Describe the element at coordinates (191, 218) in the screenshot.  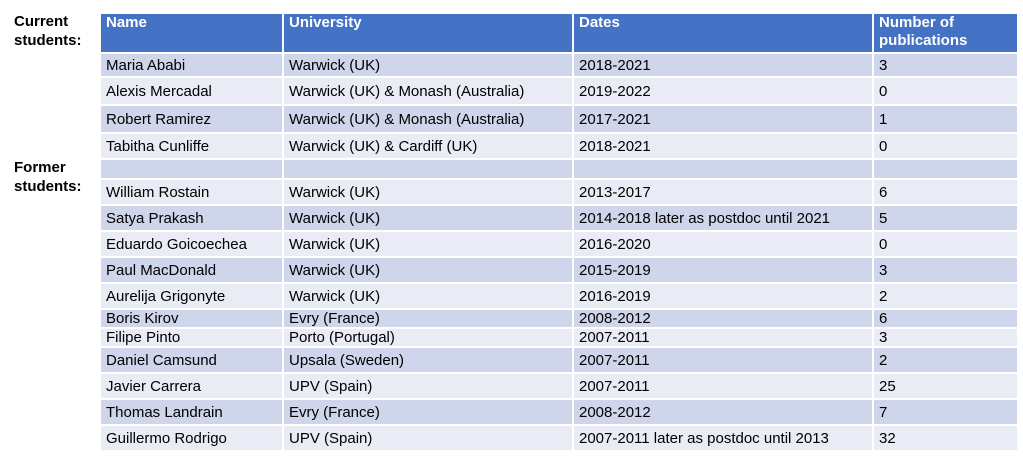
I see `cell-name: Satya Prakash` at that location.